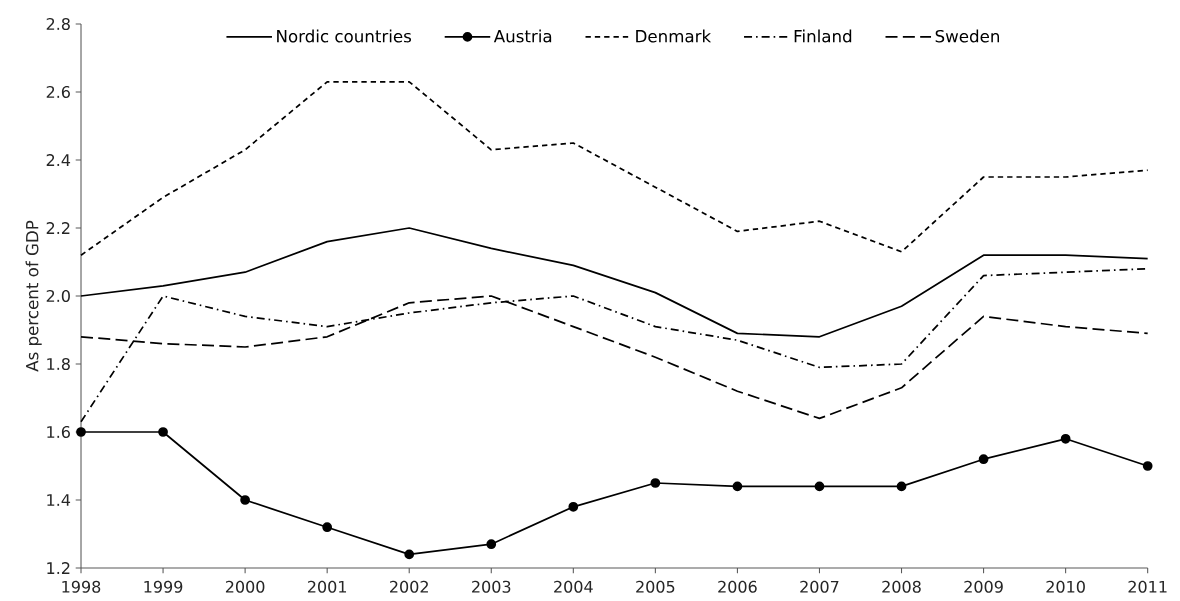 This screenshot has width=1180, height=601. What do you see at coordinates (81, 586) in the screenshot?
I see `x-tick-label: 1998` at bounding box center [81, 586].